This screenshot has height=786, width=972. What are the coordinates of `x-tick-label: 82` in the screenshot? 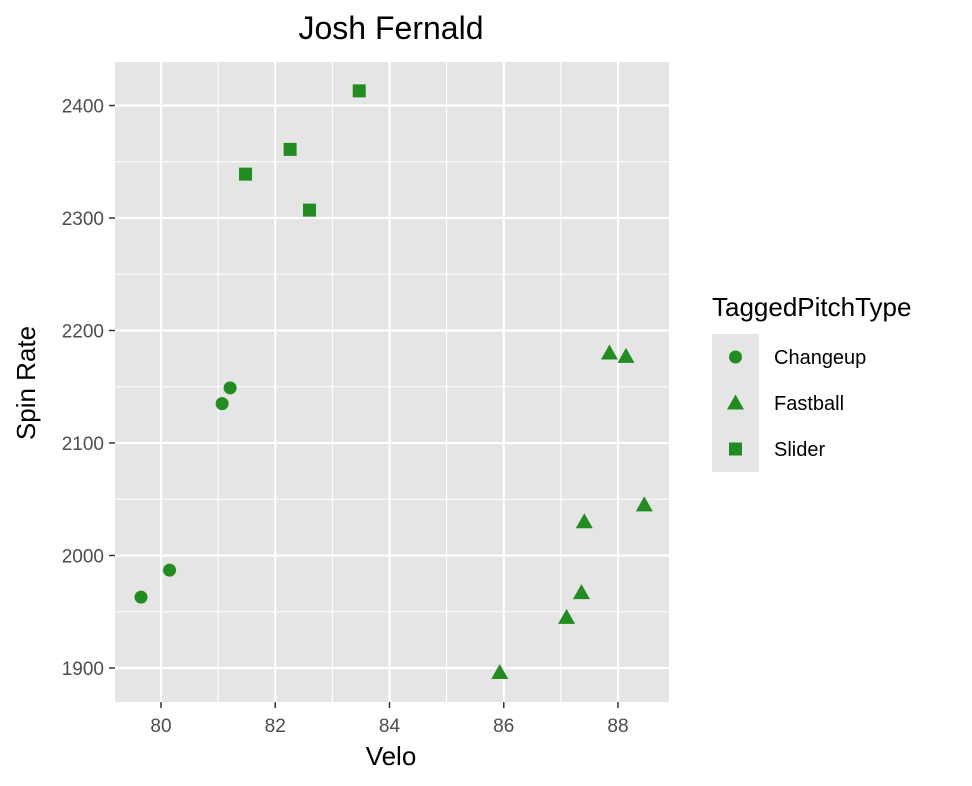 It's located at (275, 726).